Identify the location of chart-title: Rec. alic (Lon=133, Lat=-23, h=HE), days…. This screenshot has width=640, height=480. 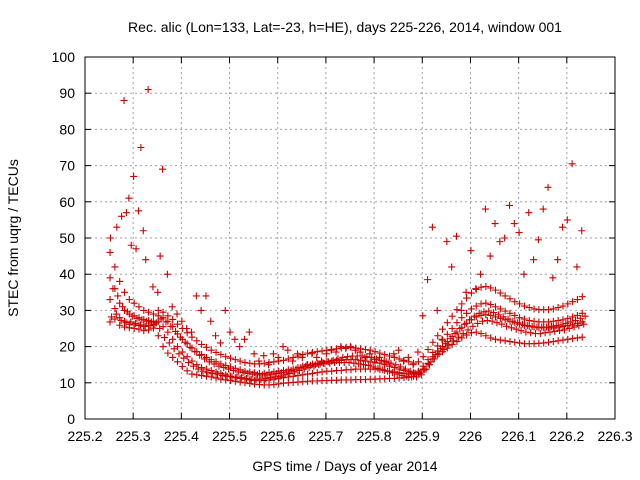
(345, 27).